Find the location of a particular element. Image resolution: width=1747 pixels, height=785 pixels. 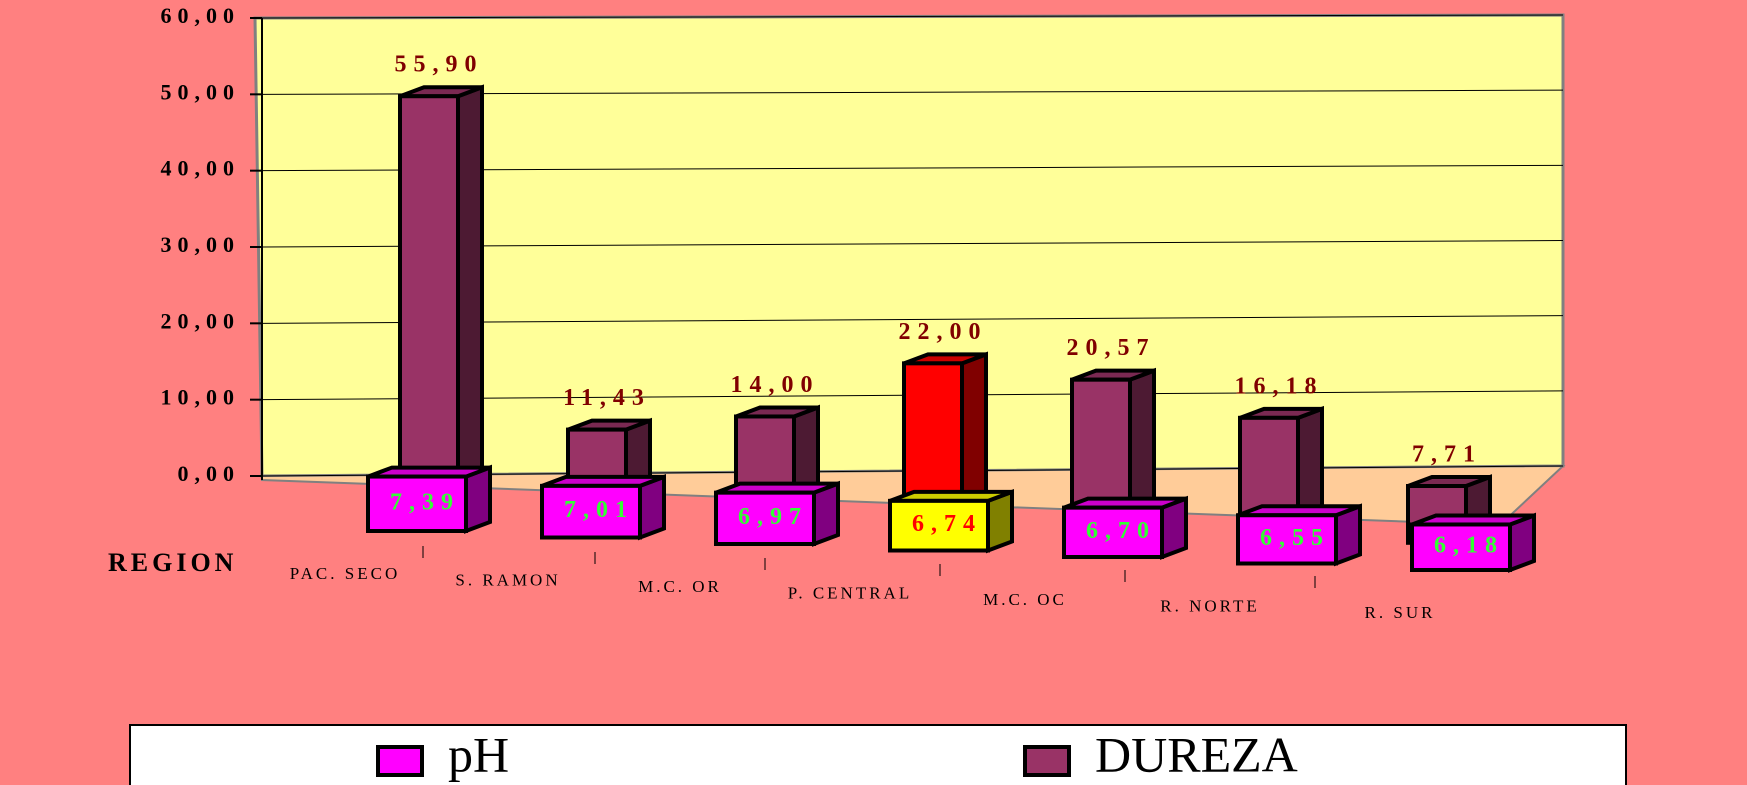

x-tick-label: P. CENTRAL is located at coordinates (850, 592).